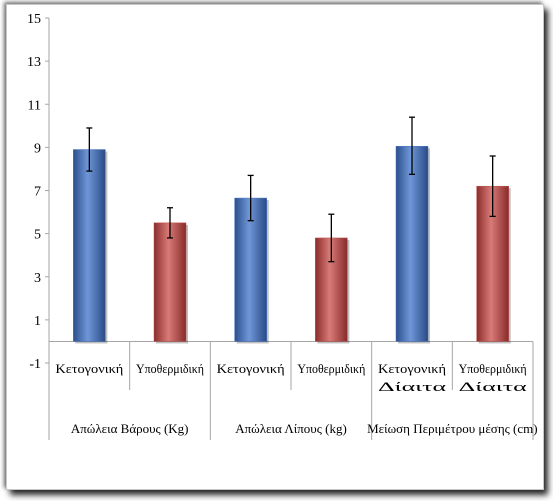 The height and width of the screenshot is (501, 553). What do you see at coordinates (37, 148) in the screenshot?
I see `y-tick-label: 9` at bounding box center [37, 148].